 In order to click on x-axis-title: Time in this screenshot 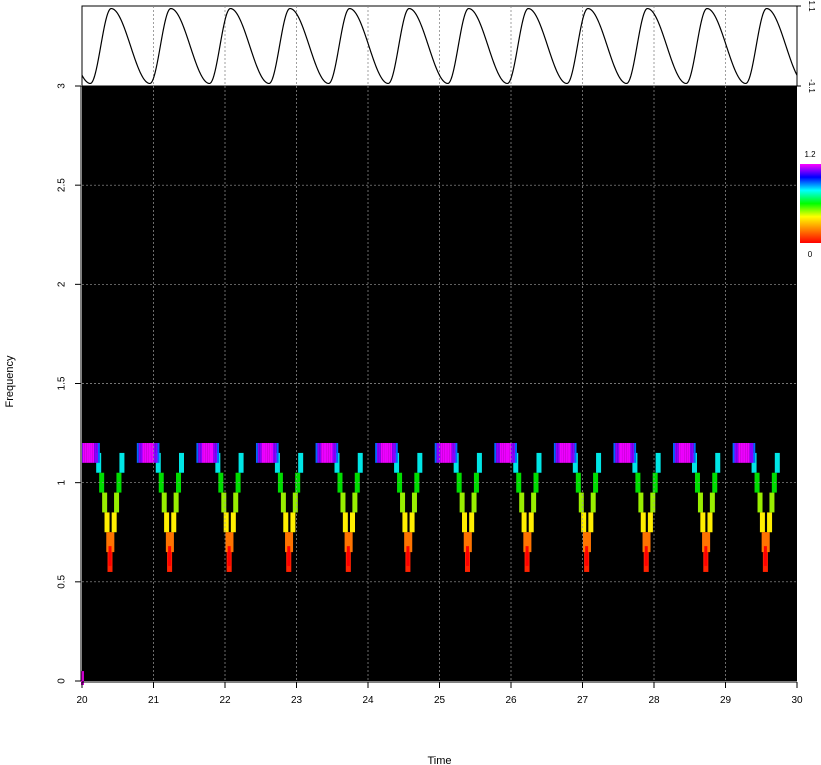, I will do `click(439, 760)`.